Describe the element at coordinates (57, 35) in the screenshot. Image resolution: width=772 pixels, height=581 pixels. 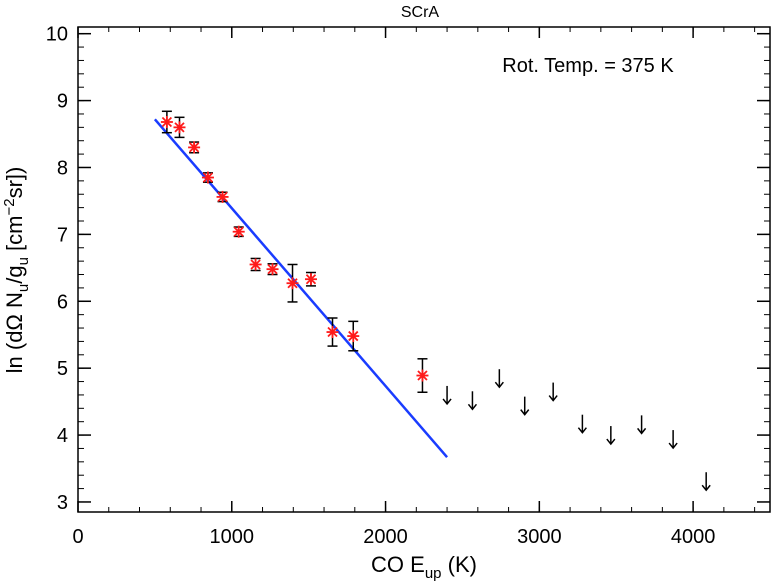
I see `y-tick-label: 10` at that location.